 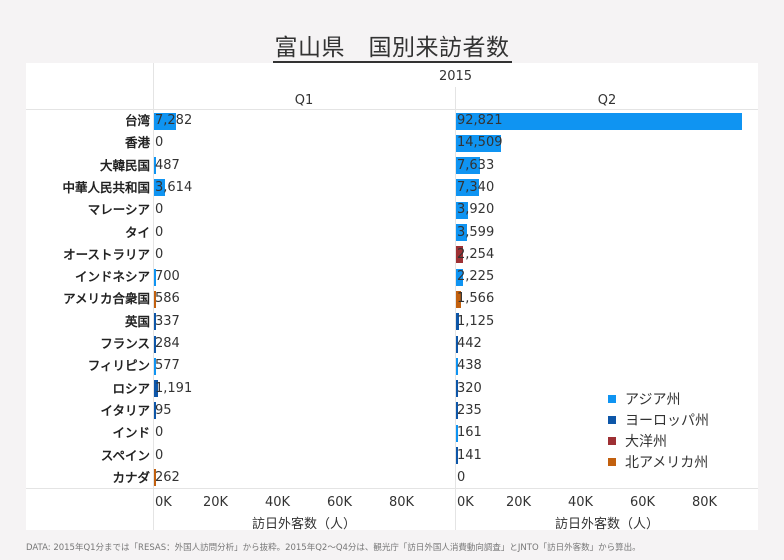 What do you see at coordinates (465, 502) in the screenshot?
I see `x-tick-q2-0: 0K` at bounding box center [465, 502].